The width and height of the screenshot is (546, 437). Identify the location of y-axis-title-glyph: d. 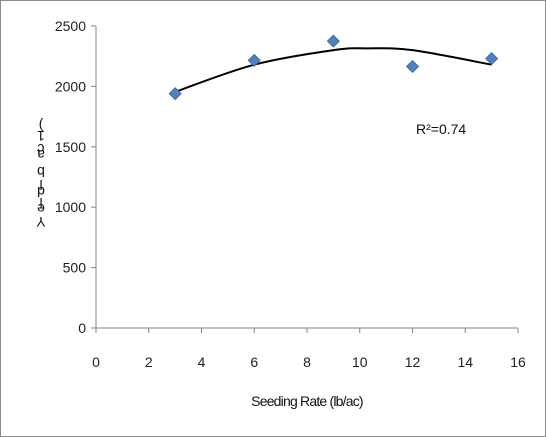
(41, 192).